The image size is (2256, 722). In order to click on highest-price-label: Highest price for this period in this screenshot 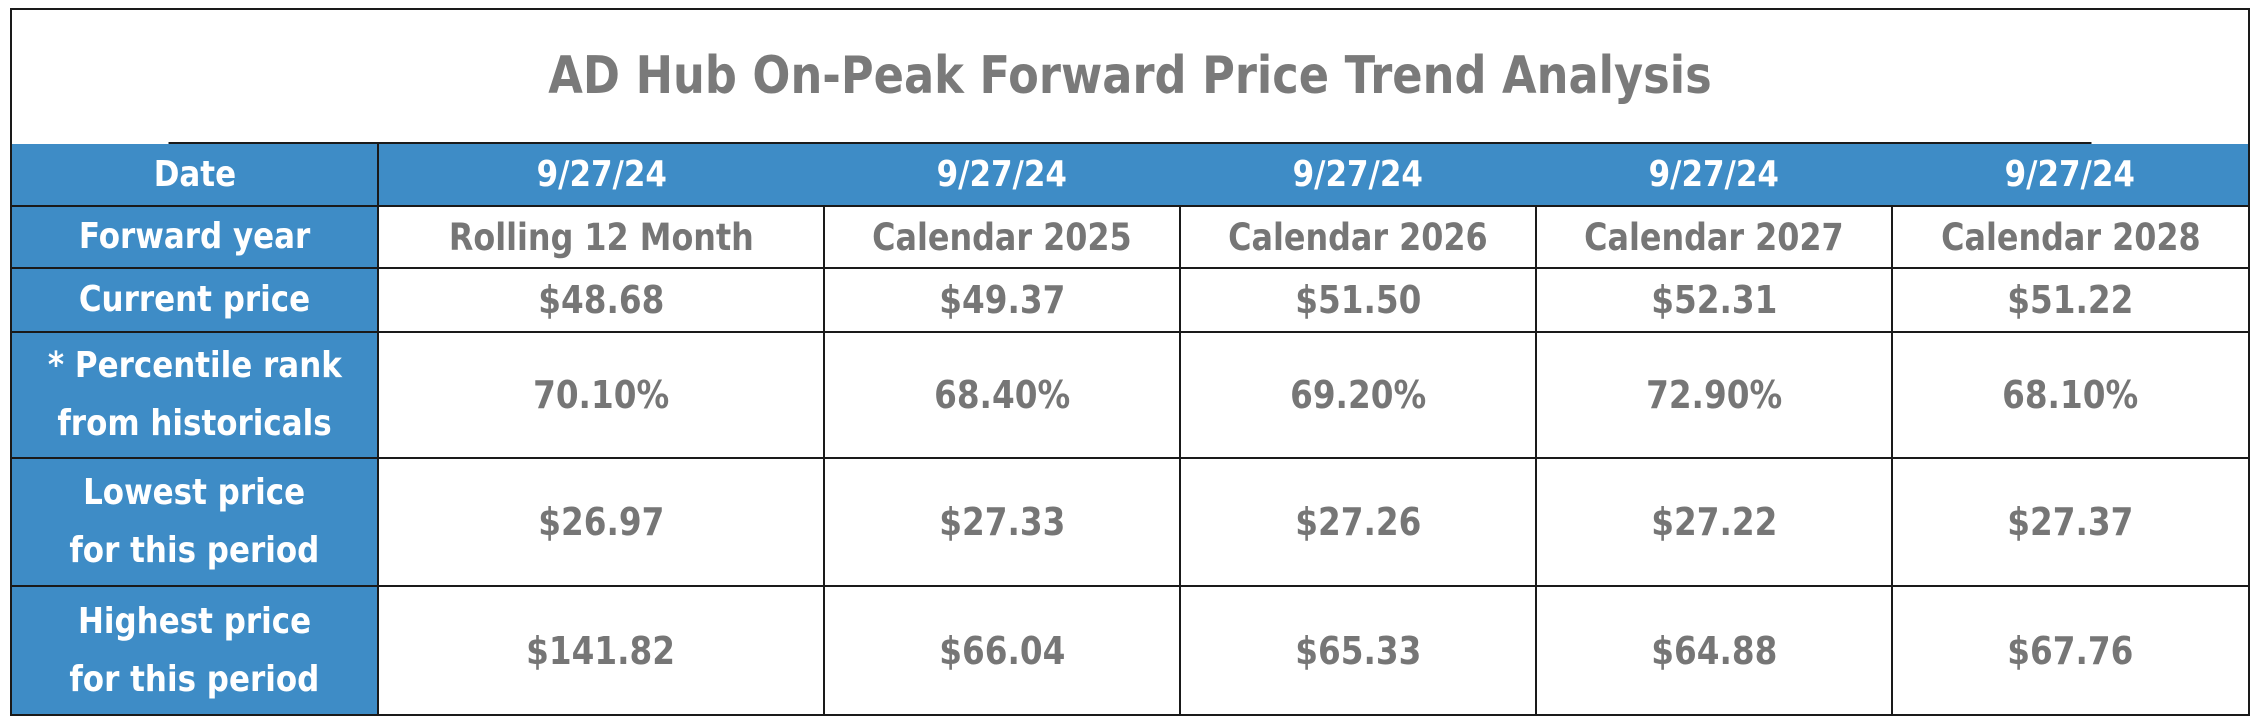, I will do `click(195, 649)`.